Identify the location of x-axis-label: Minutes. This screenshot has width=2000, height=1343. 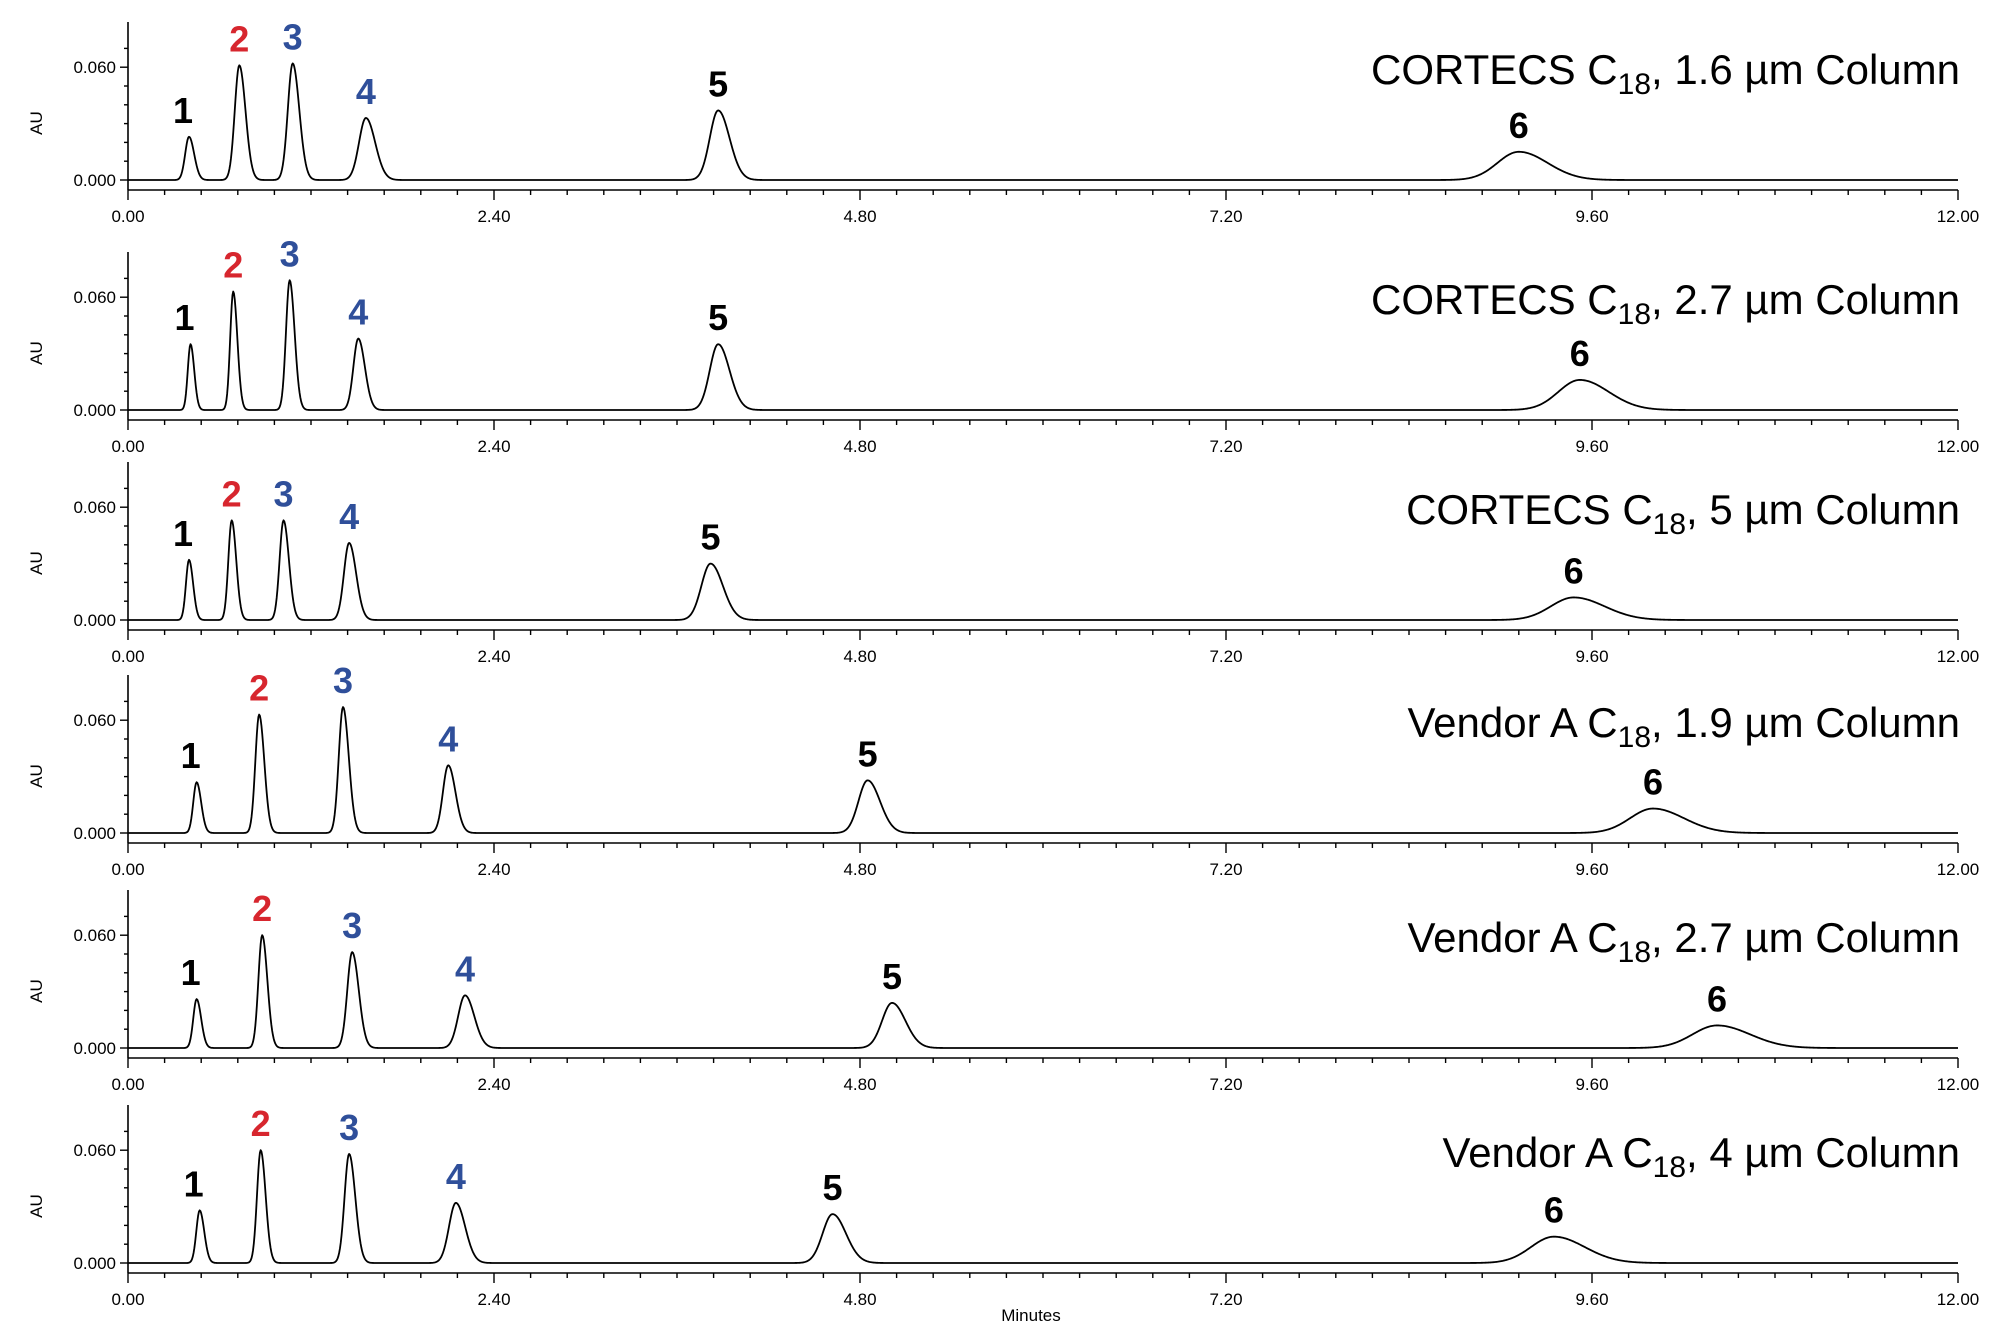
(1031, 1315).